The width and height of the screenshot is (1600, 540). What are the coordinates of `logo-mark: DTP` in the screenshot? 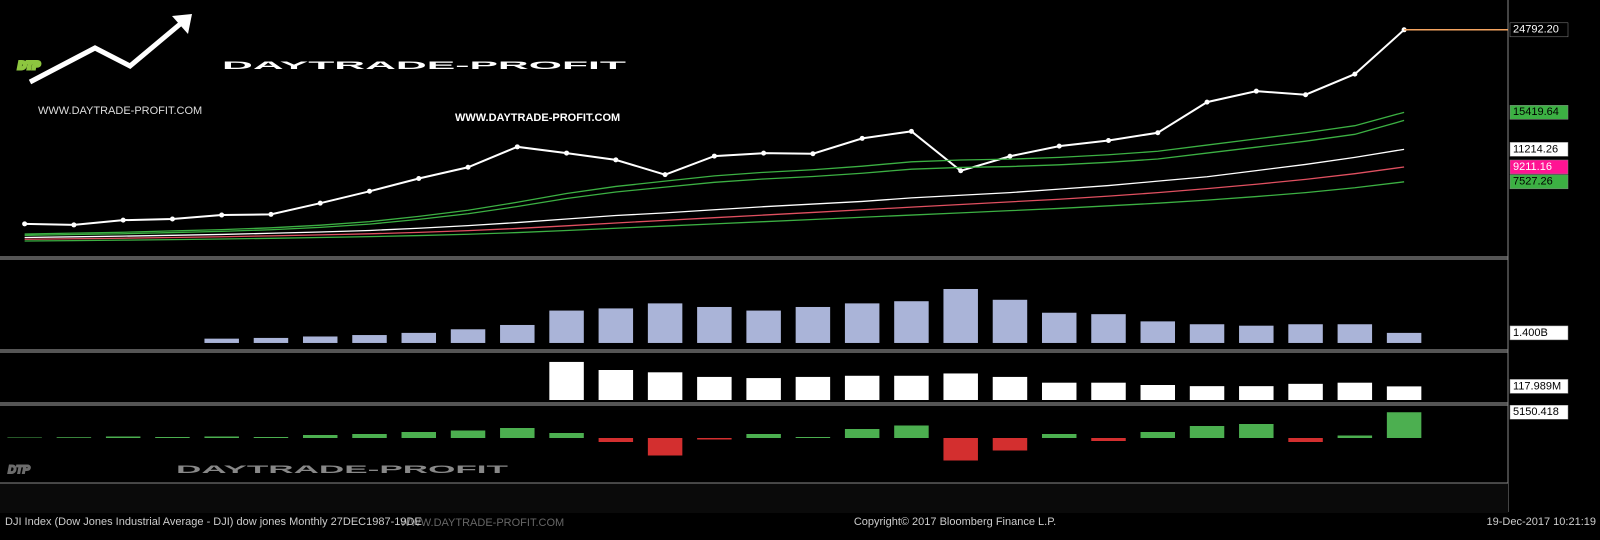 It's located at (29, 66).